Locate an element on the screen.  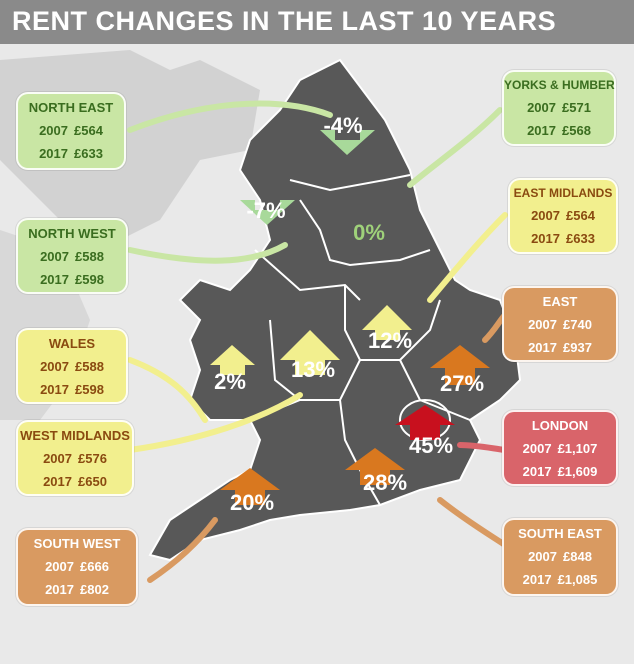
arrow-south-west is located at coordinates (250, 486).